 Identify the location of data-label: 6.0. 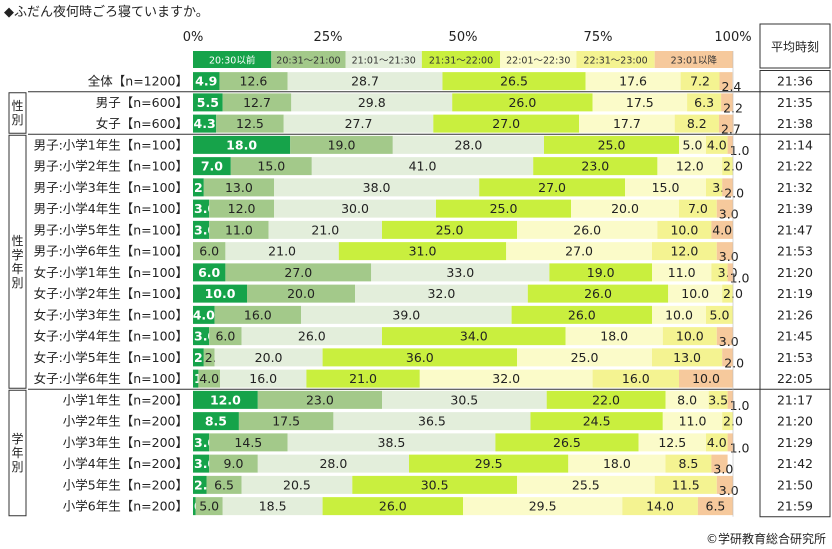
(225, 336).